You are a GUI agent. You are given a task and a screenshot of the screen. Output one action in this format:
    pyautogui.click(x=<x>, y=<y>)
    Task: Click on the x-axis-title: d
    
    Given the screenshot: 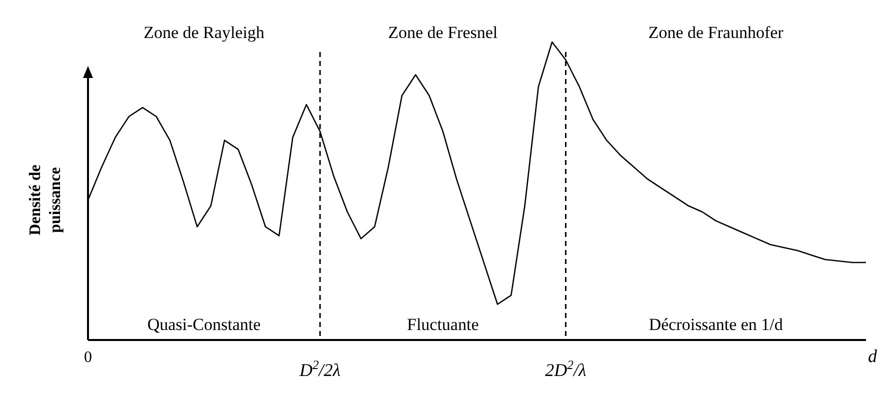 What is the action you would take?
    pyautogui.click(x=873, y=356)
    